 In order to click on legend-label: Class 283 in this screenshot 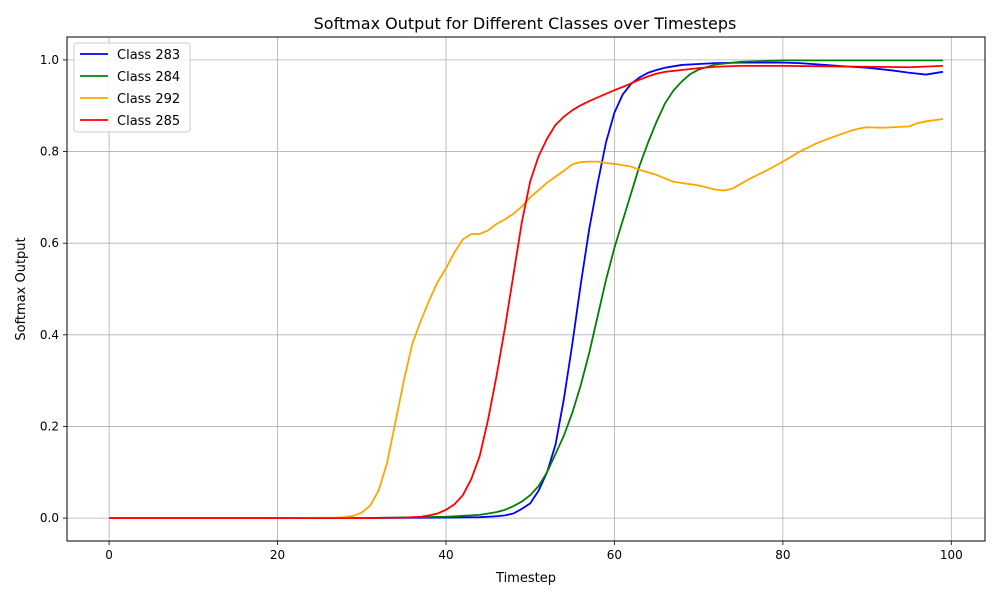, I will do `click(148, 55)`.